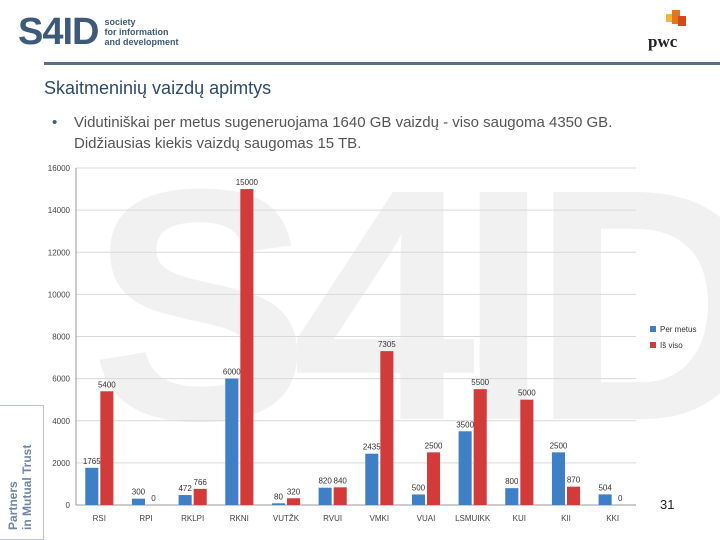  I want to click on logo-mark: S4ID, so click(58, 32).